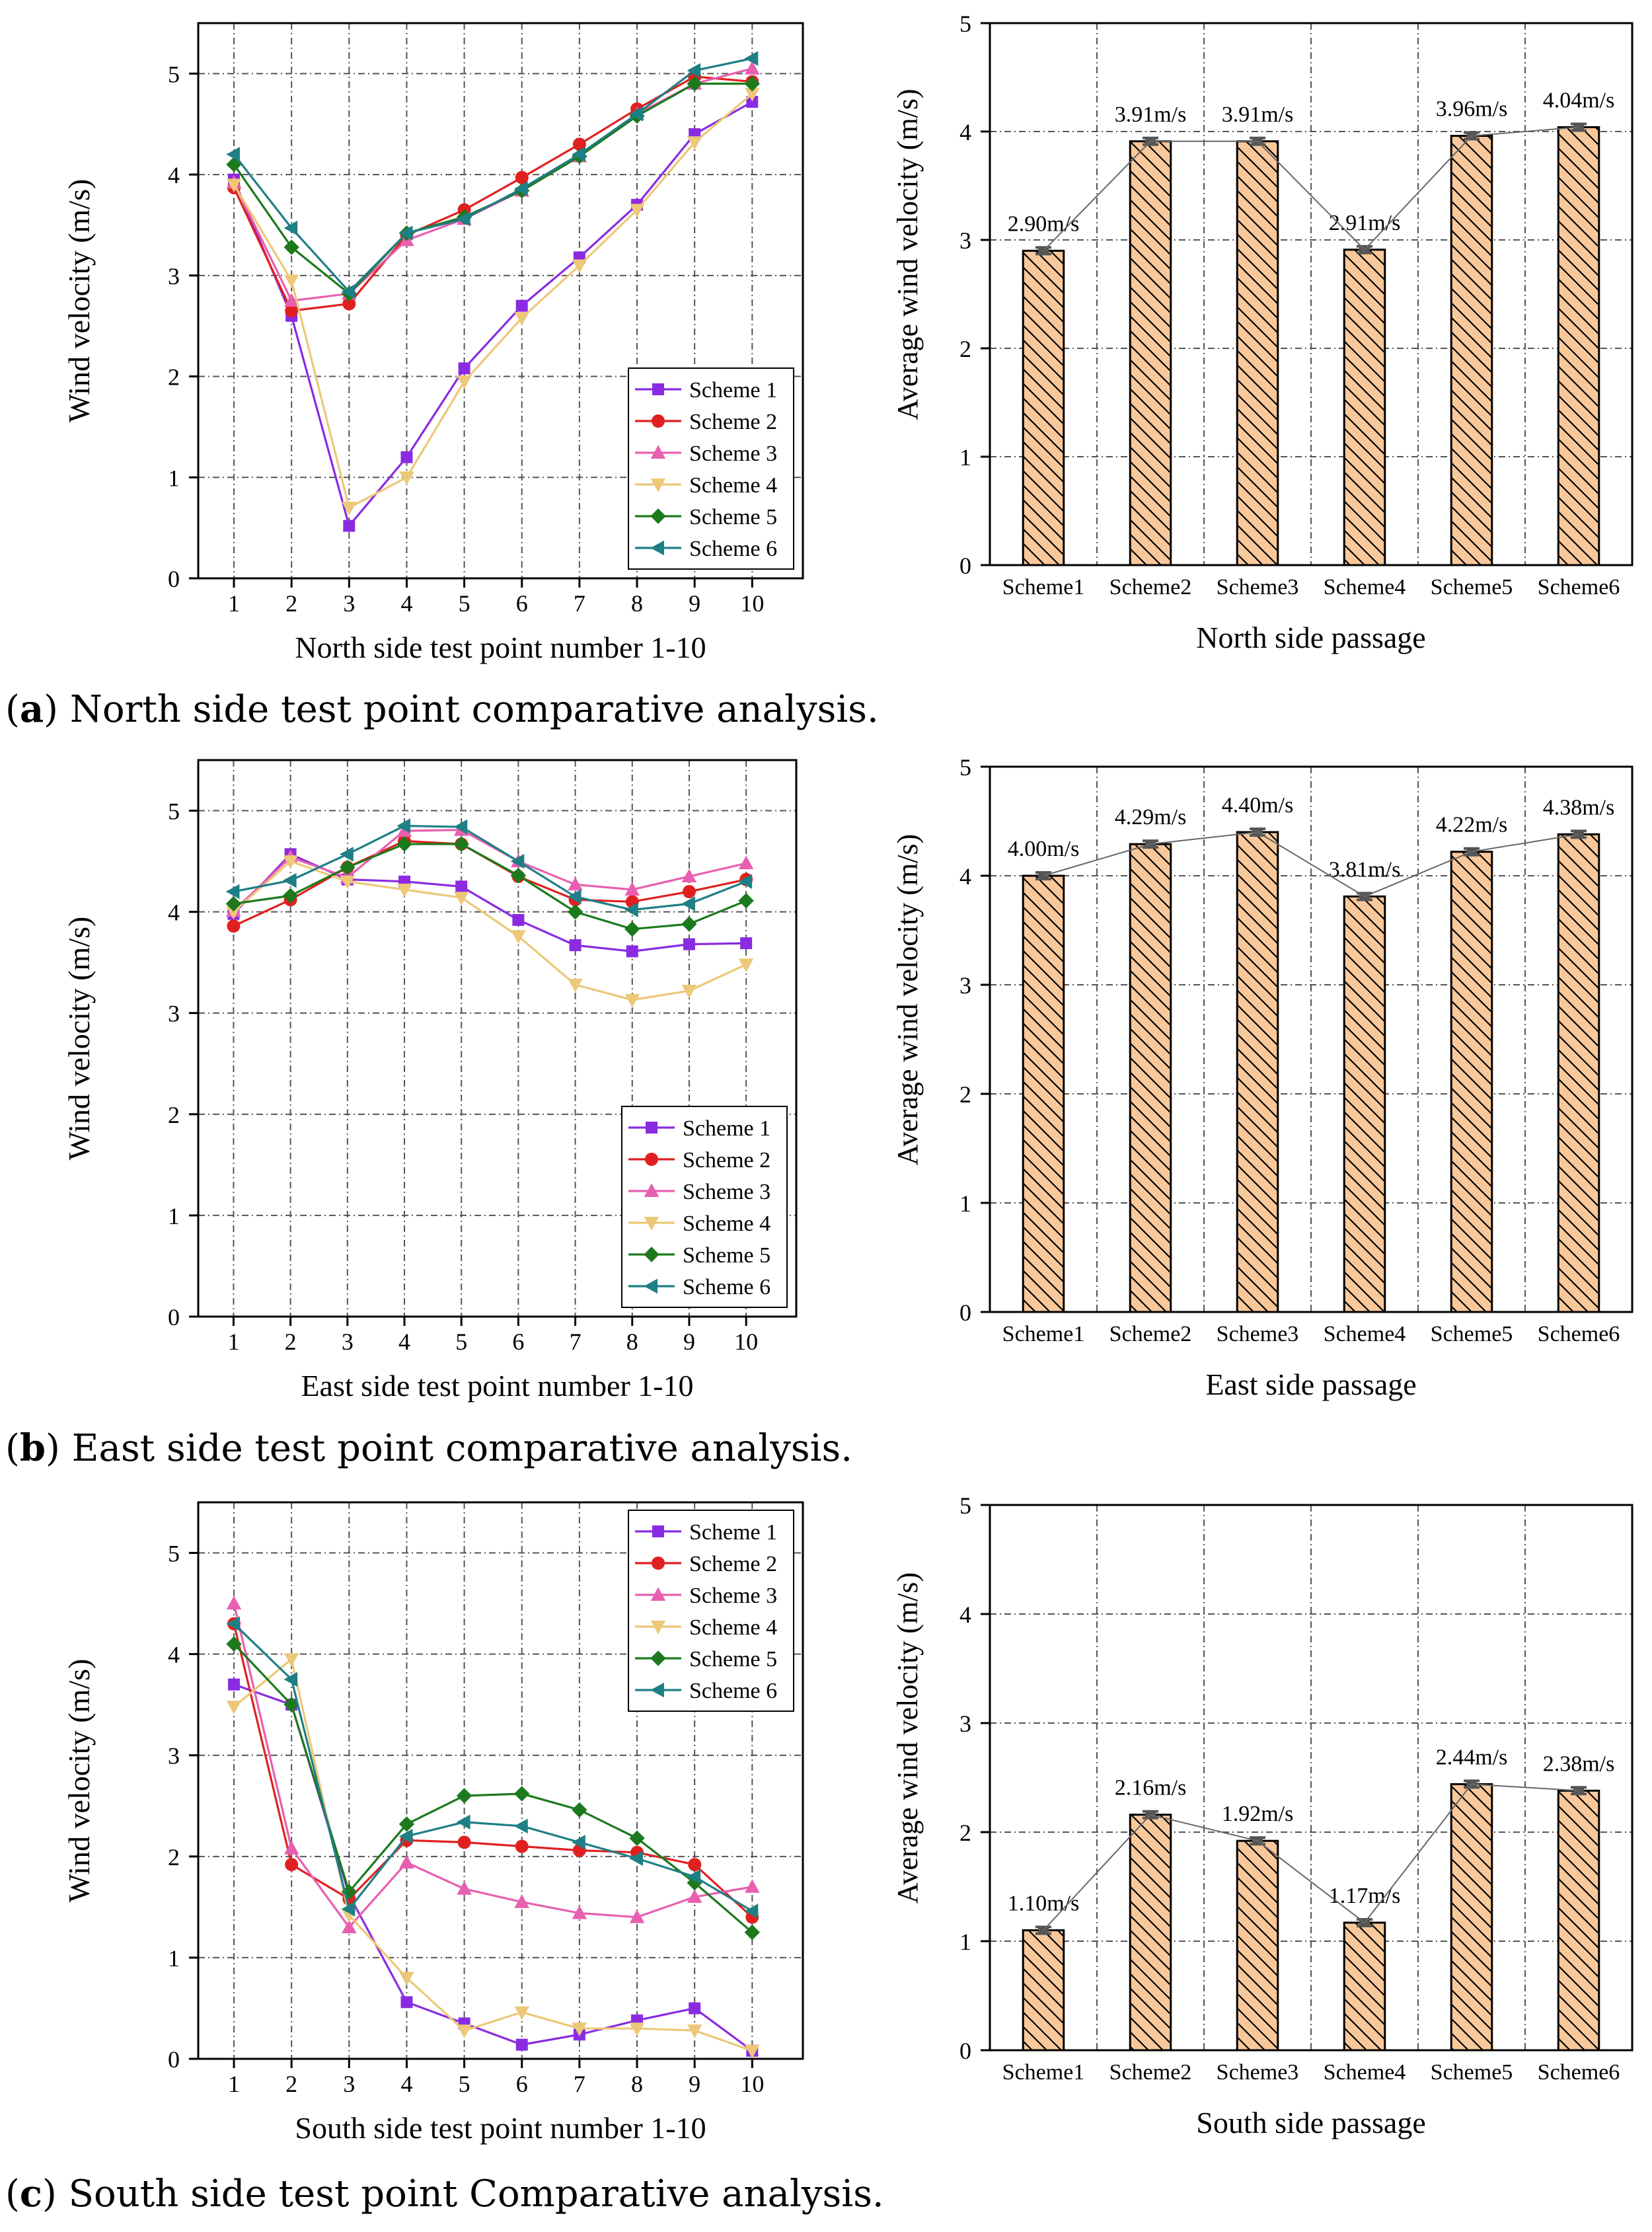  I want to click on a-bar-trend-line, so click(1311, 189).